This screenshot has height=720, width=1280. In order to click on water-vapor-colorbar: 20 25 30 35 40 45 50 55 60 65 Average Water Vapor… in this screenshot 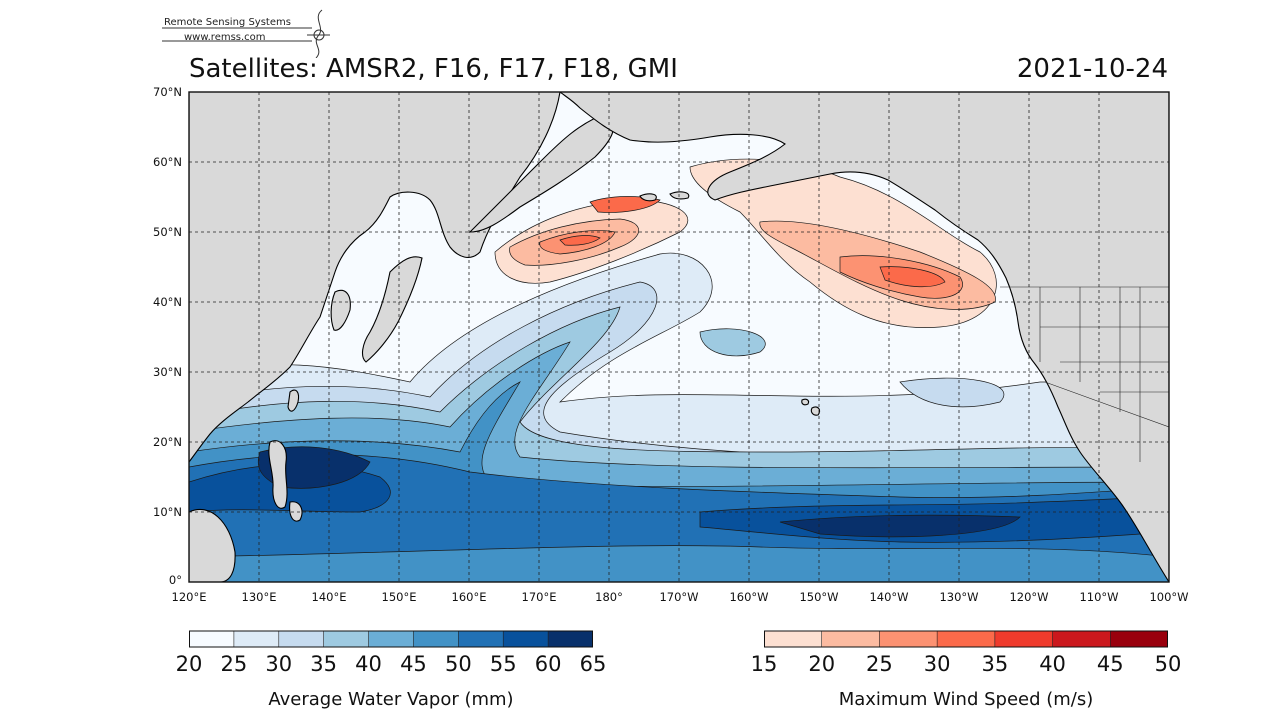, I will do `click(391, 670)`.